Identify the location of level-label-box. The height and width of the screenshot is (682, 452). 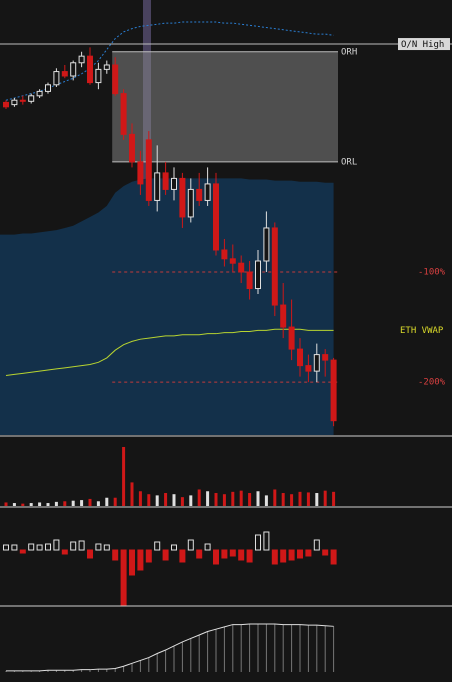
(424, 44).